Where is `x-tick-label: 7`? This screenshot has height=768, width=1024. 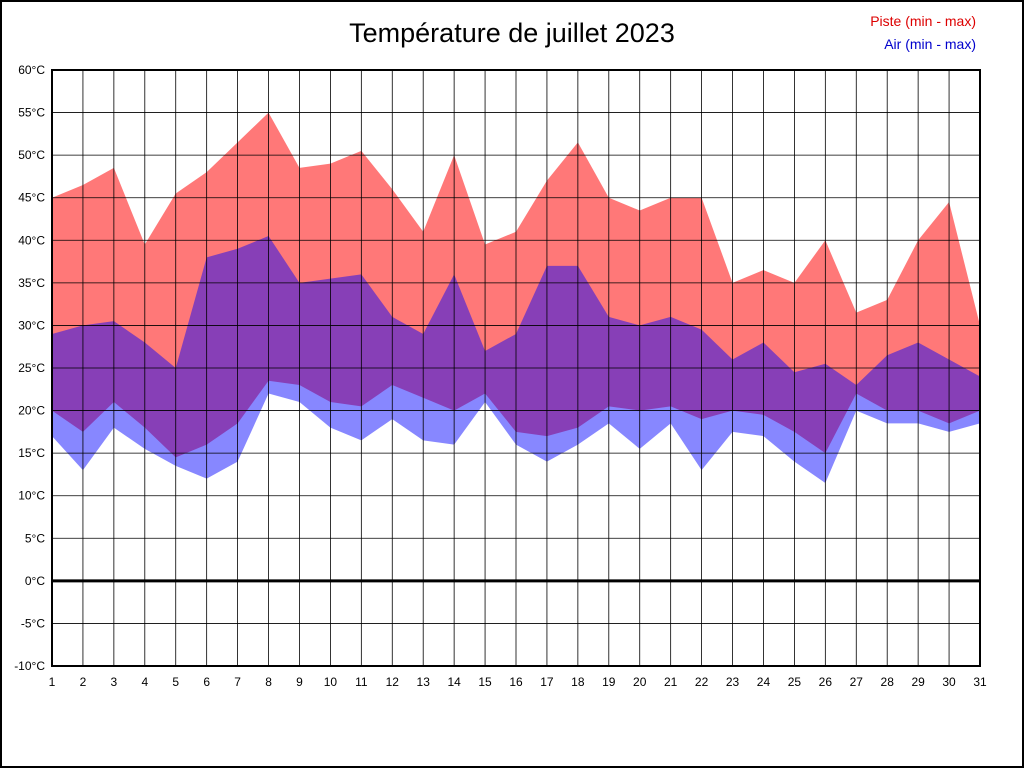
x-tick-label: 7 is located at coordinates (237, 682).